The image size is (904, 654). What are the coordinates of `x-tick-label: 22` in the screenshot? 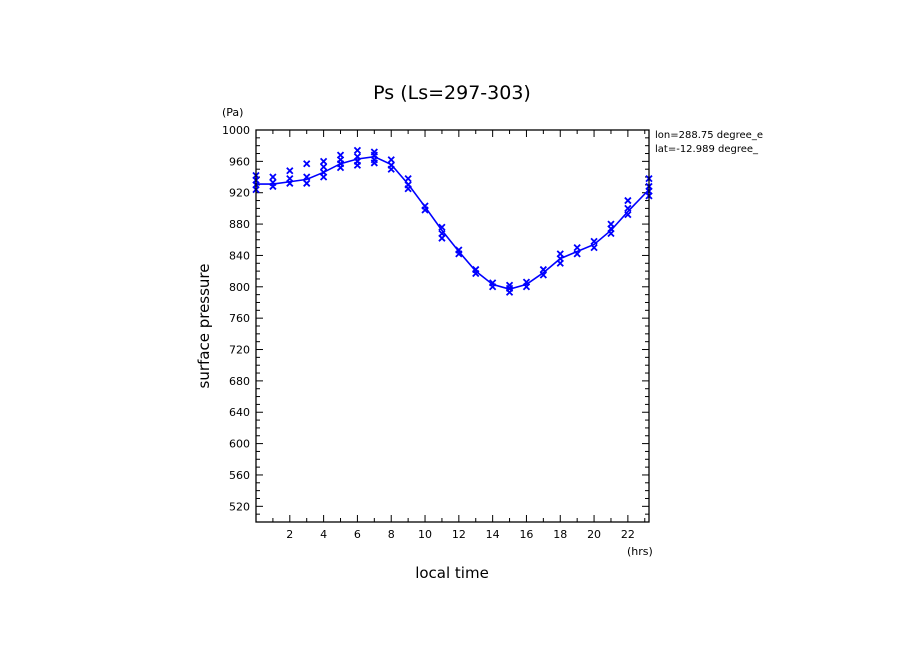 It's located at (628, 534).